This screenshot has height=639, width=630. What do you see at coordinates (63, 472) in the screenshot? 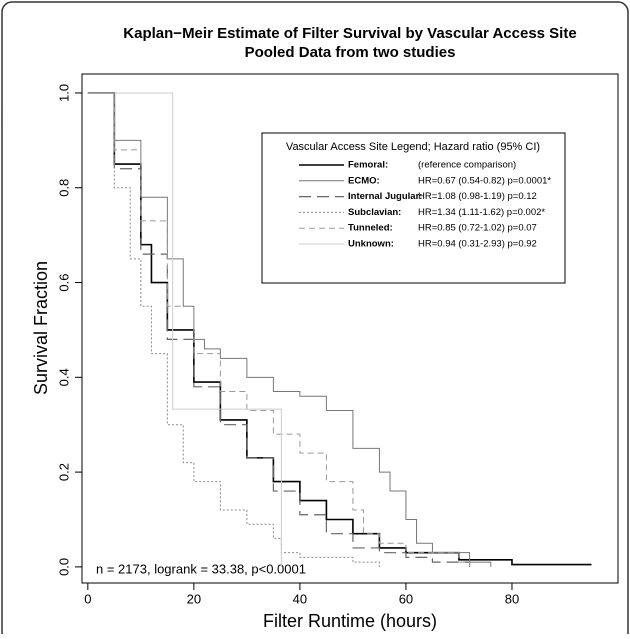
I see `y-tick-label: 0.2` at bounding box center [63, 472].